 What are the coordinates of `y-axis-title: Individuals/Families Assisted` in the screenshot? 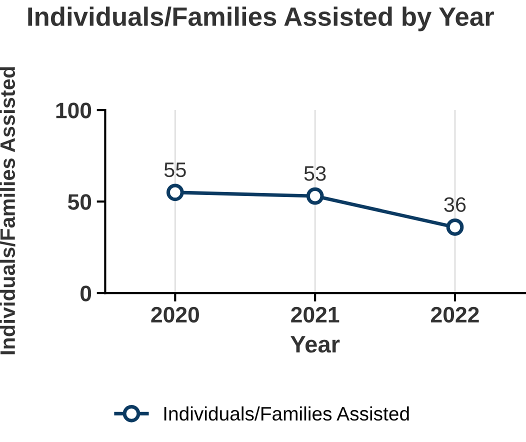 It's located at (8, 210).